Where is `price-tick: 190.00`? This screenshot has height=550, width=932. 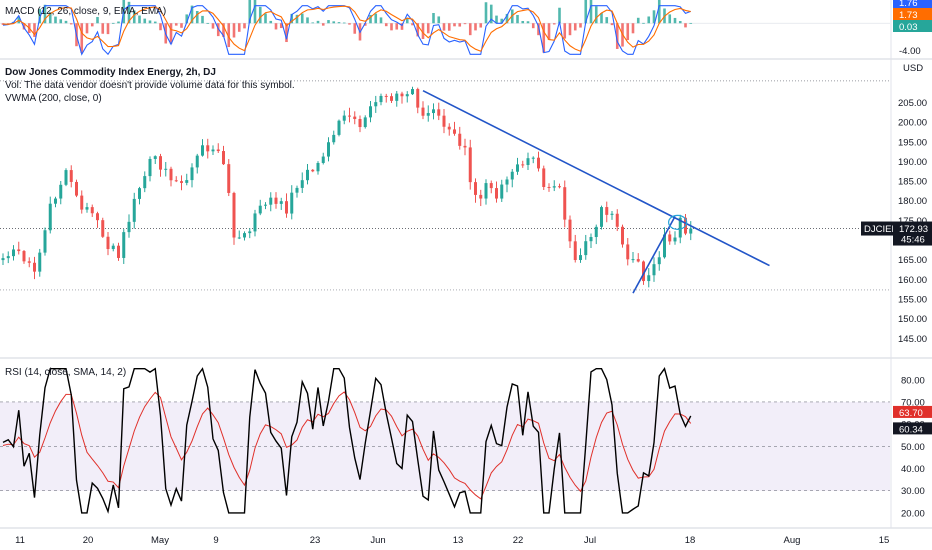 price-tick: 190.00 is located at coordinates (912, 162).